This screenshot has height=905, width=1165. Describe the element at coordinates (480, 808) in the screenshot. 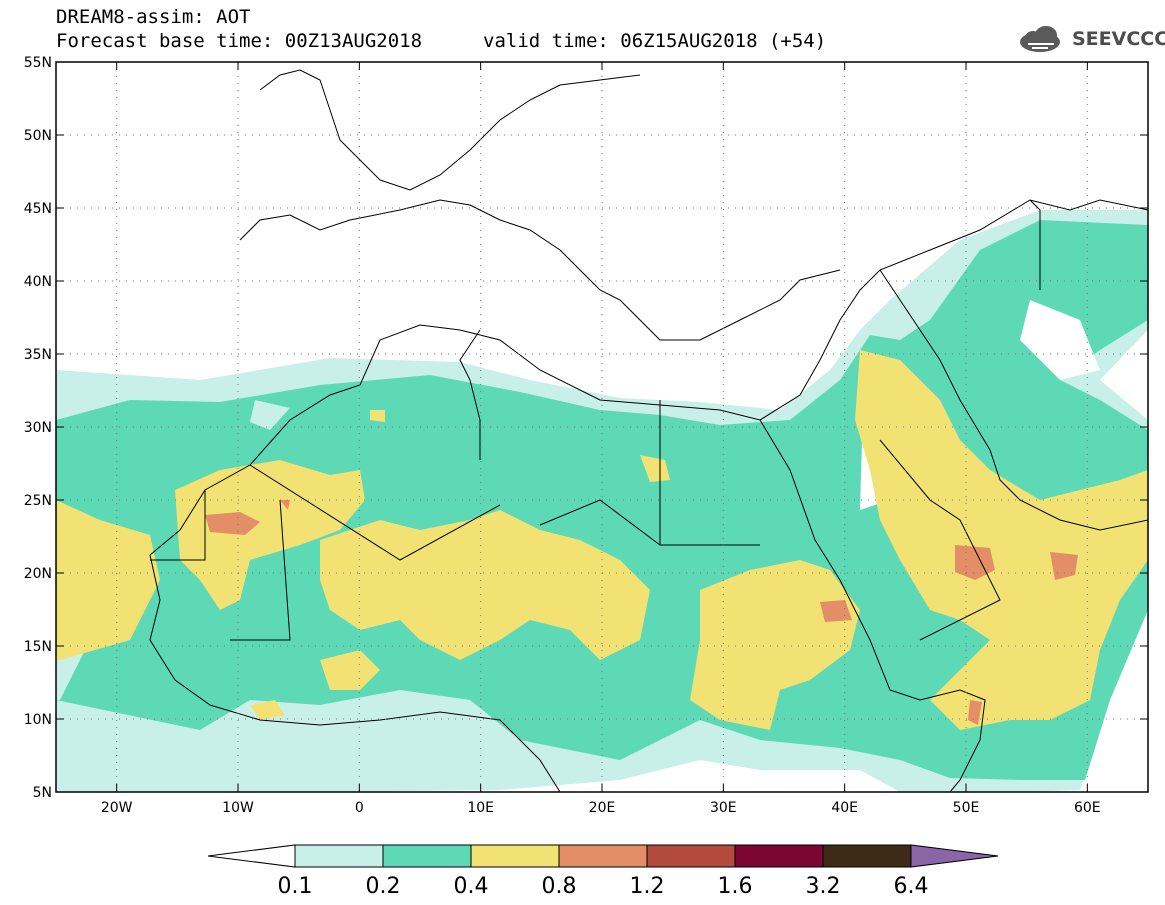

I see `lon-label: 10E` at that location.